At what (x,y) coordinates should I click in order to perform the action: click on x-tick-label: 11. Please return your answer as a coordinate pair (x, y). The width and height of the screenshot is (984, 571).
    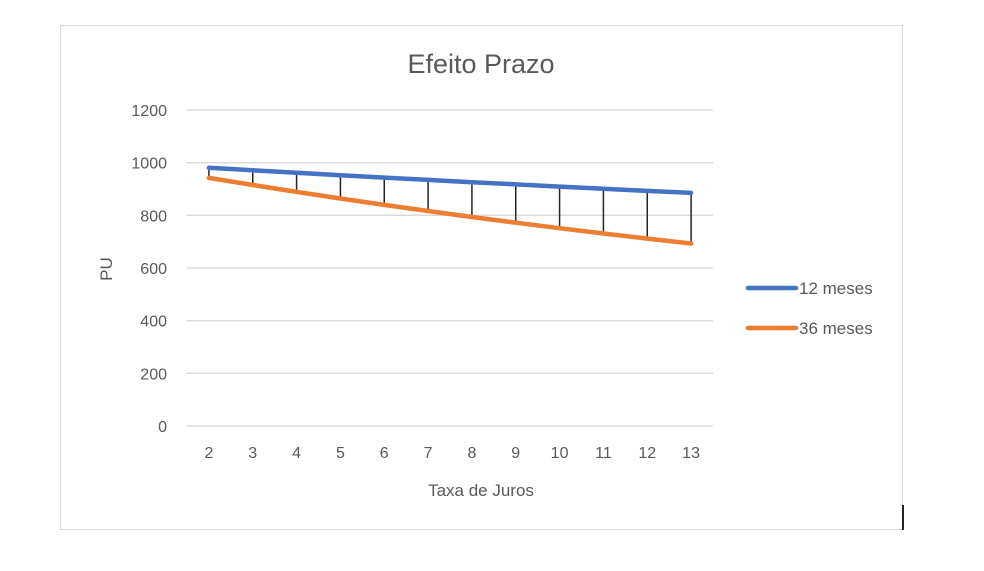
    Looking at the image, I should click on (603, 453).